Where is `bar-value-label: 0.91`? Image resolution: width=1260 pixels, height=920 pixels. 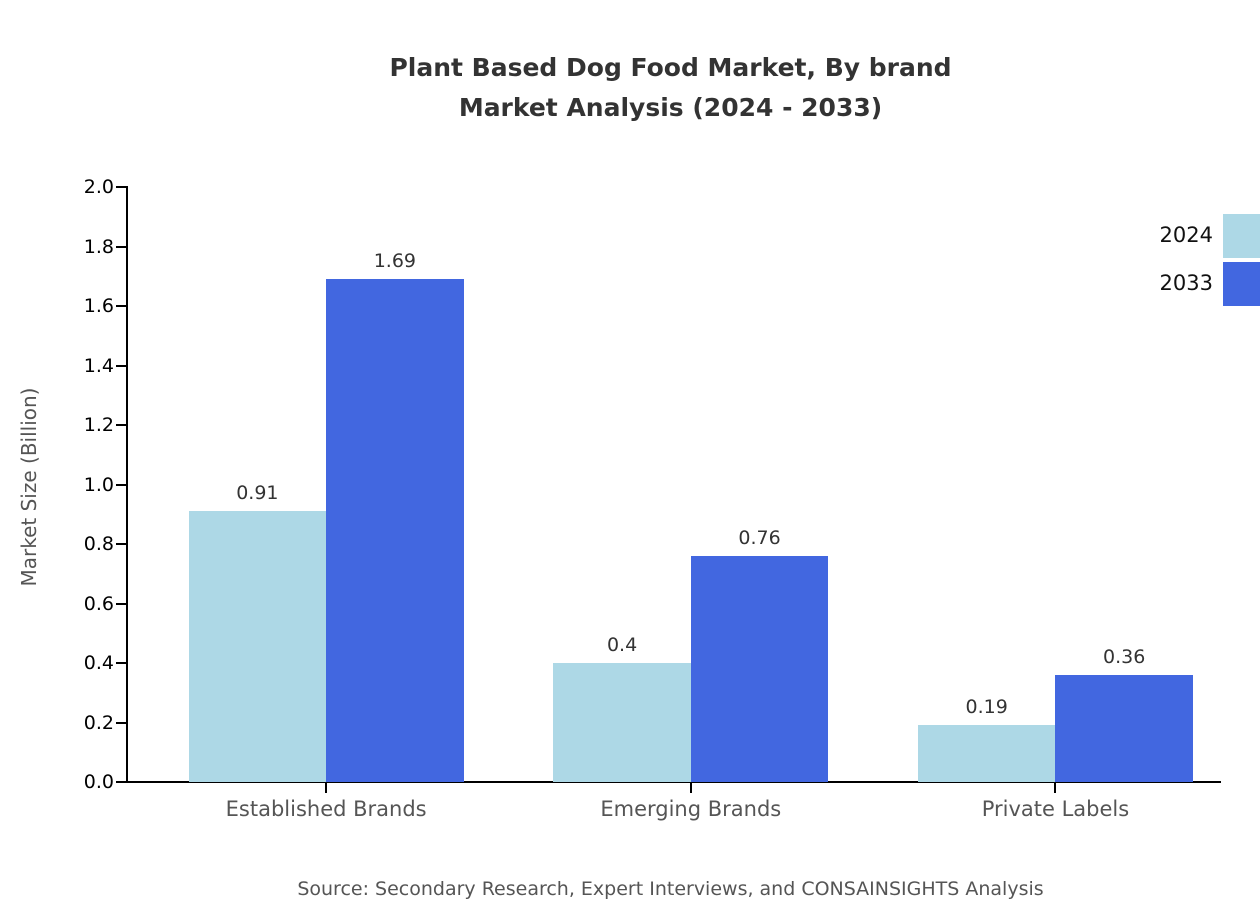
bar-value-label: 0.91 is located at coordinates (257, 493).